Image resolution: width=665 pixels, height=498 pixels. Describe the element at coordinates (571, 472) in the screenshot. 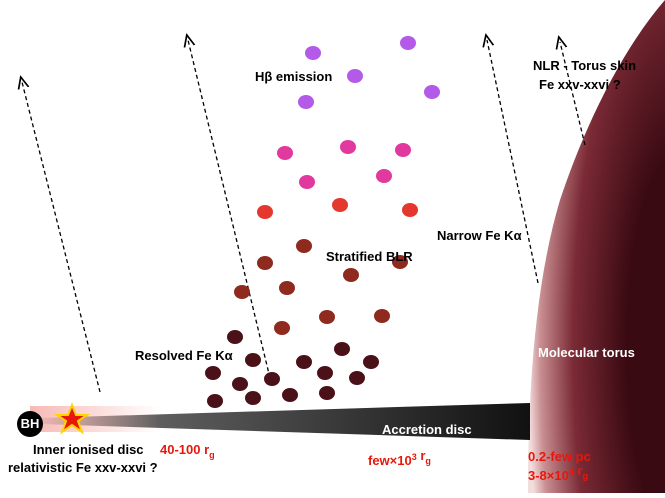

I see `label-part: 4` at that location.